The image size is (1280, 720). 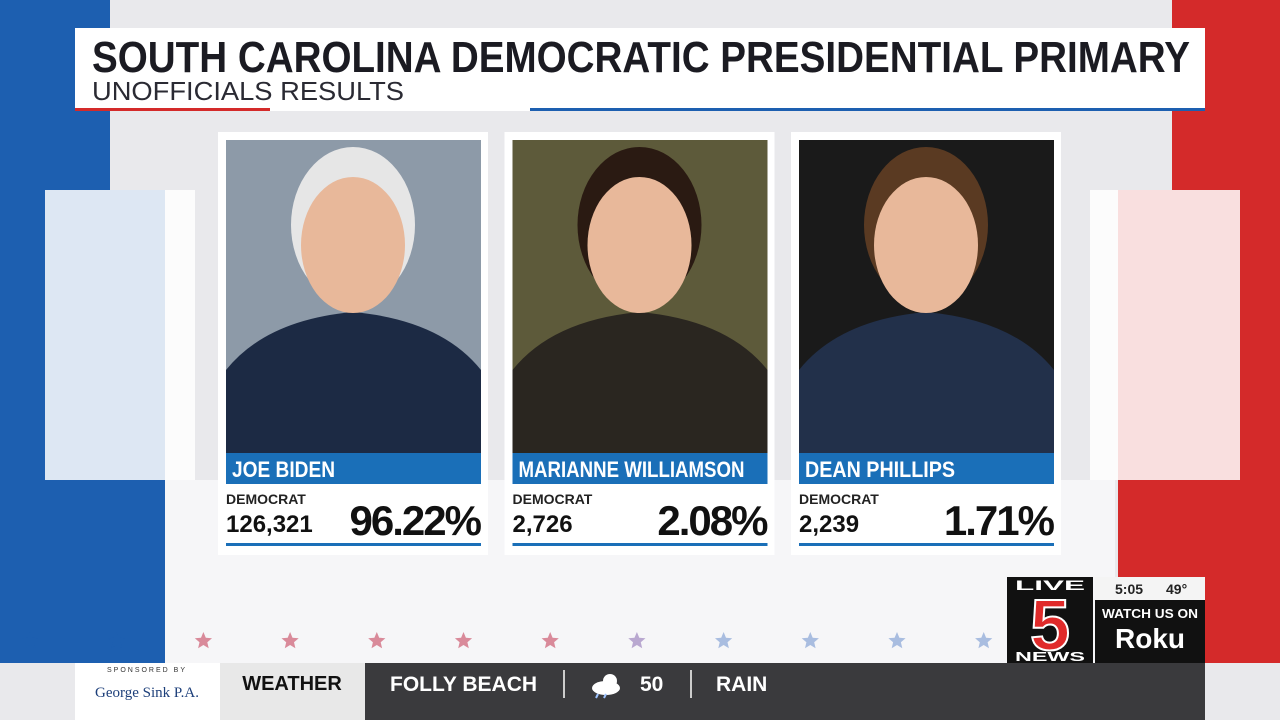 I want to click on platform-name: Roku, so click(x=1150, y=638).